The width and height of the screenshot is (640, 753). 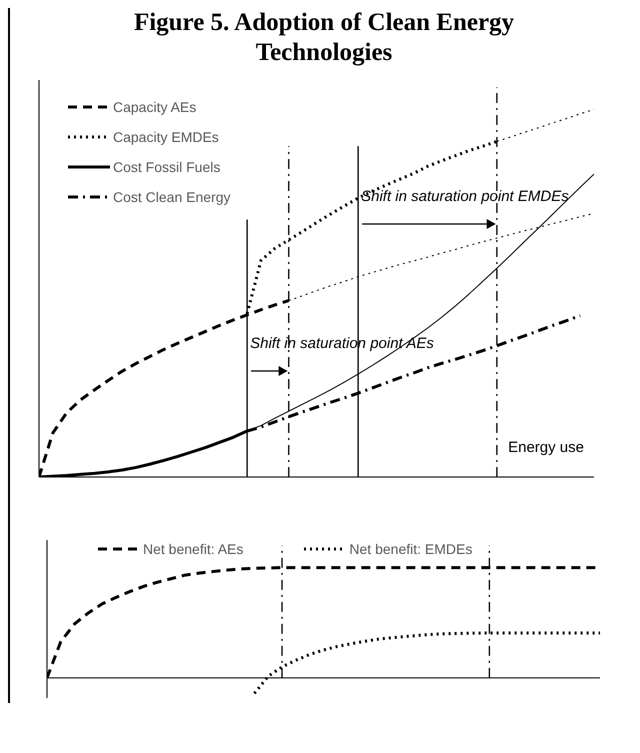 I want to click on legend-label: Cost Fossil Fuels, so click(x=166, y=167).